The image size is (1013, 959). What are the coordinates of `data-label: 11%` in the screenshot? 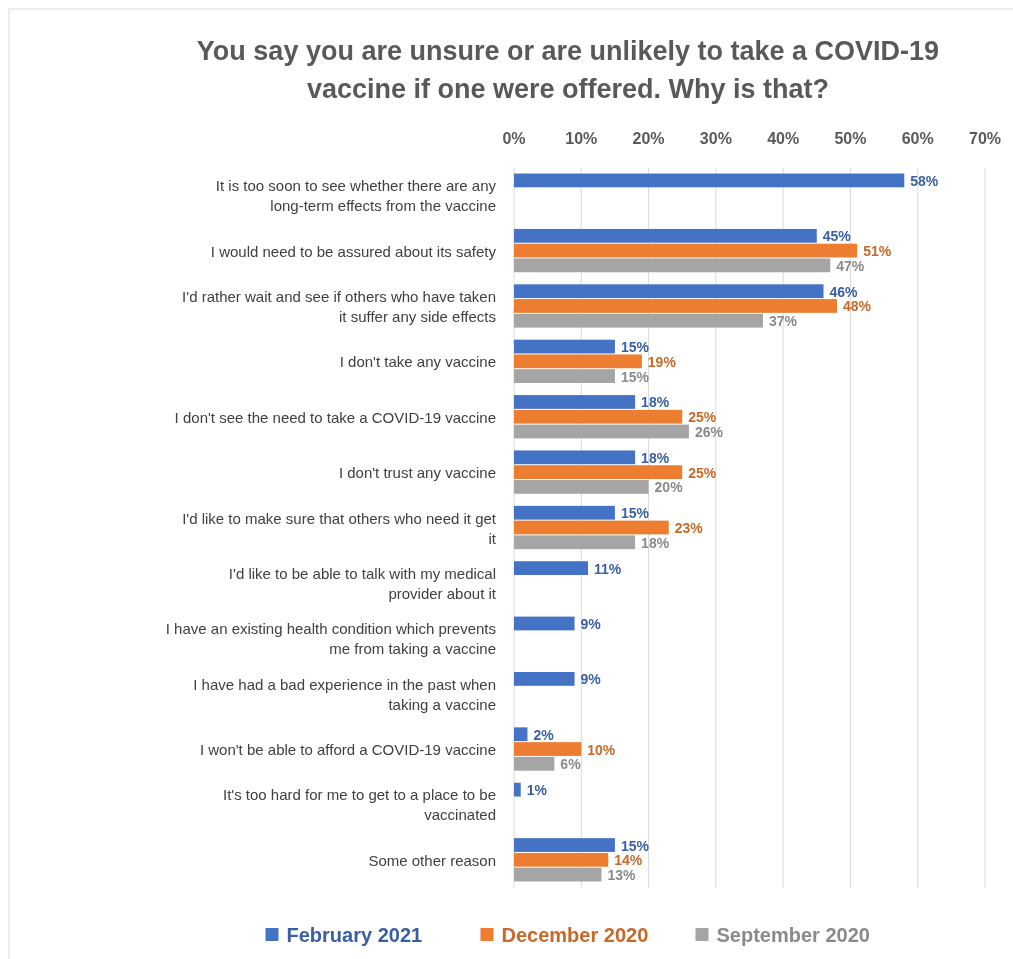 It's located at (608, 568).